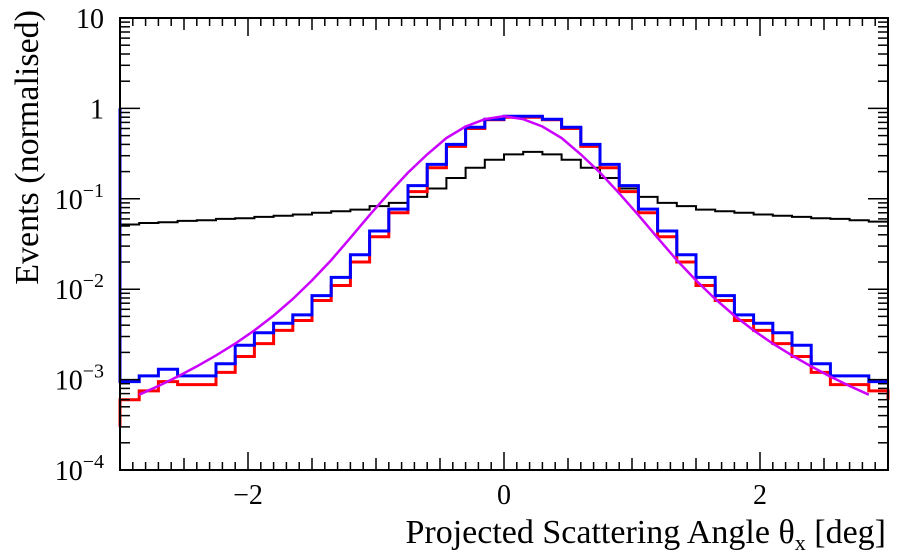 The width and height of the screenshot is (899, 556). What do you see at coordinates (504, 495) in the screenshot?
I see `x-tick-label: 0` at bounding box center [504, 495].